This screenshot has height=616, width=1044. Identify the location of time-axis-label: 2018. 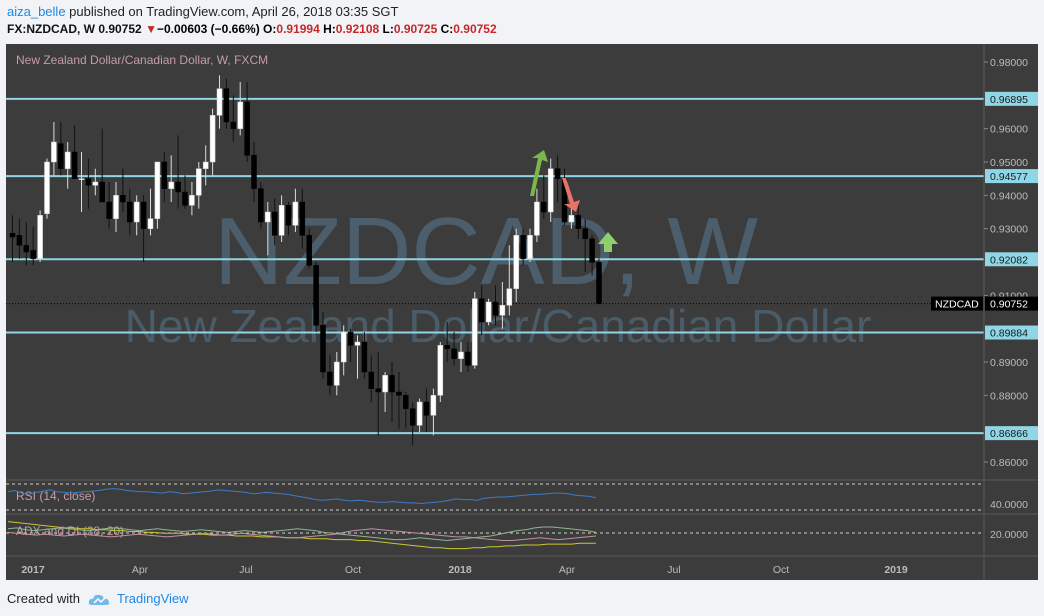
(460, 570).